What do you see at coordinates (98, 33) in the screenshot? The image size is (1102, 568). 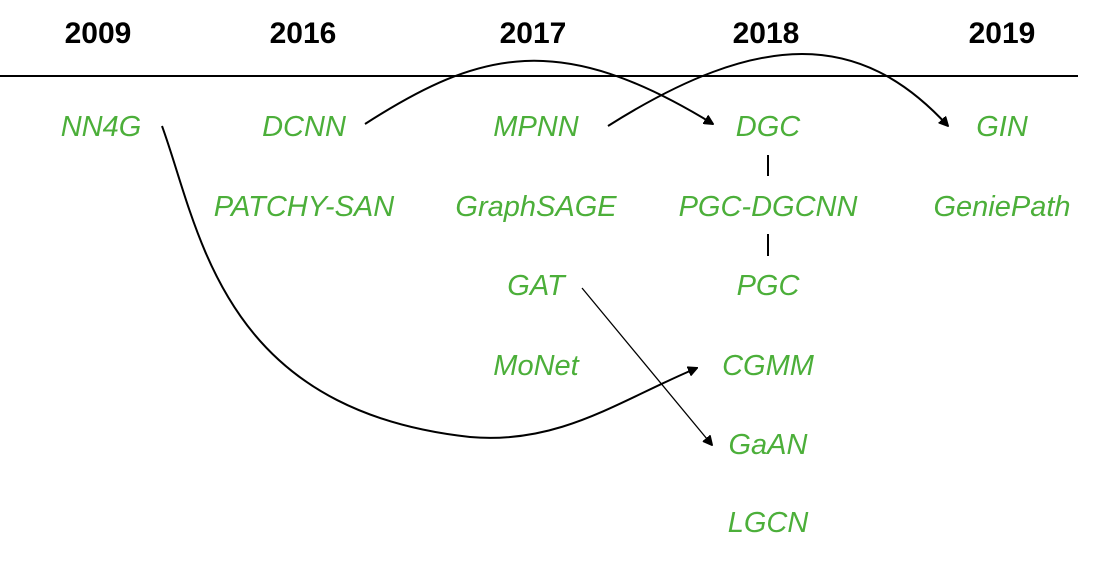 I see `year-2009: 2009` at bounding box center [98, 33].